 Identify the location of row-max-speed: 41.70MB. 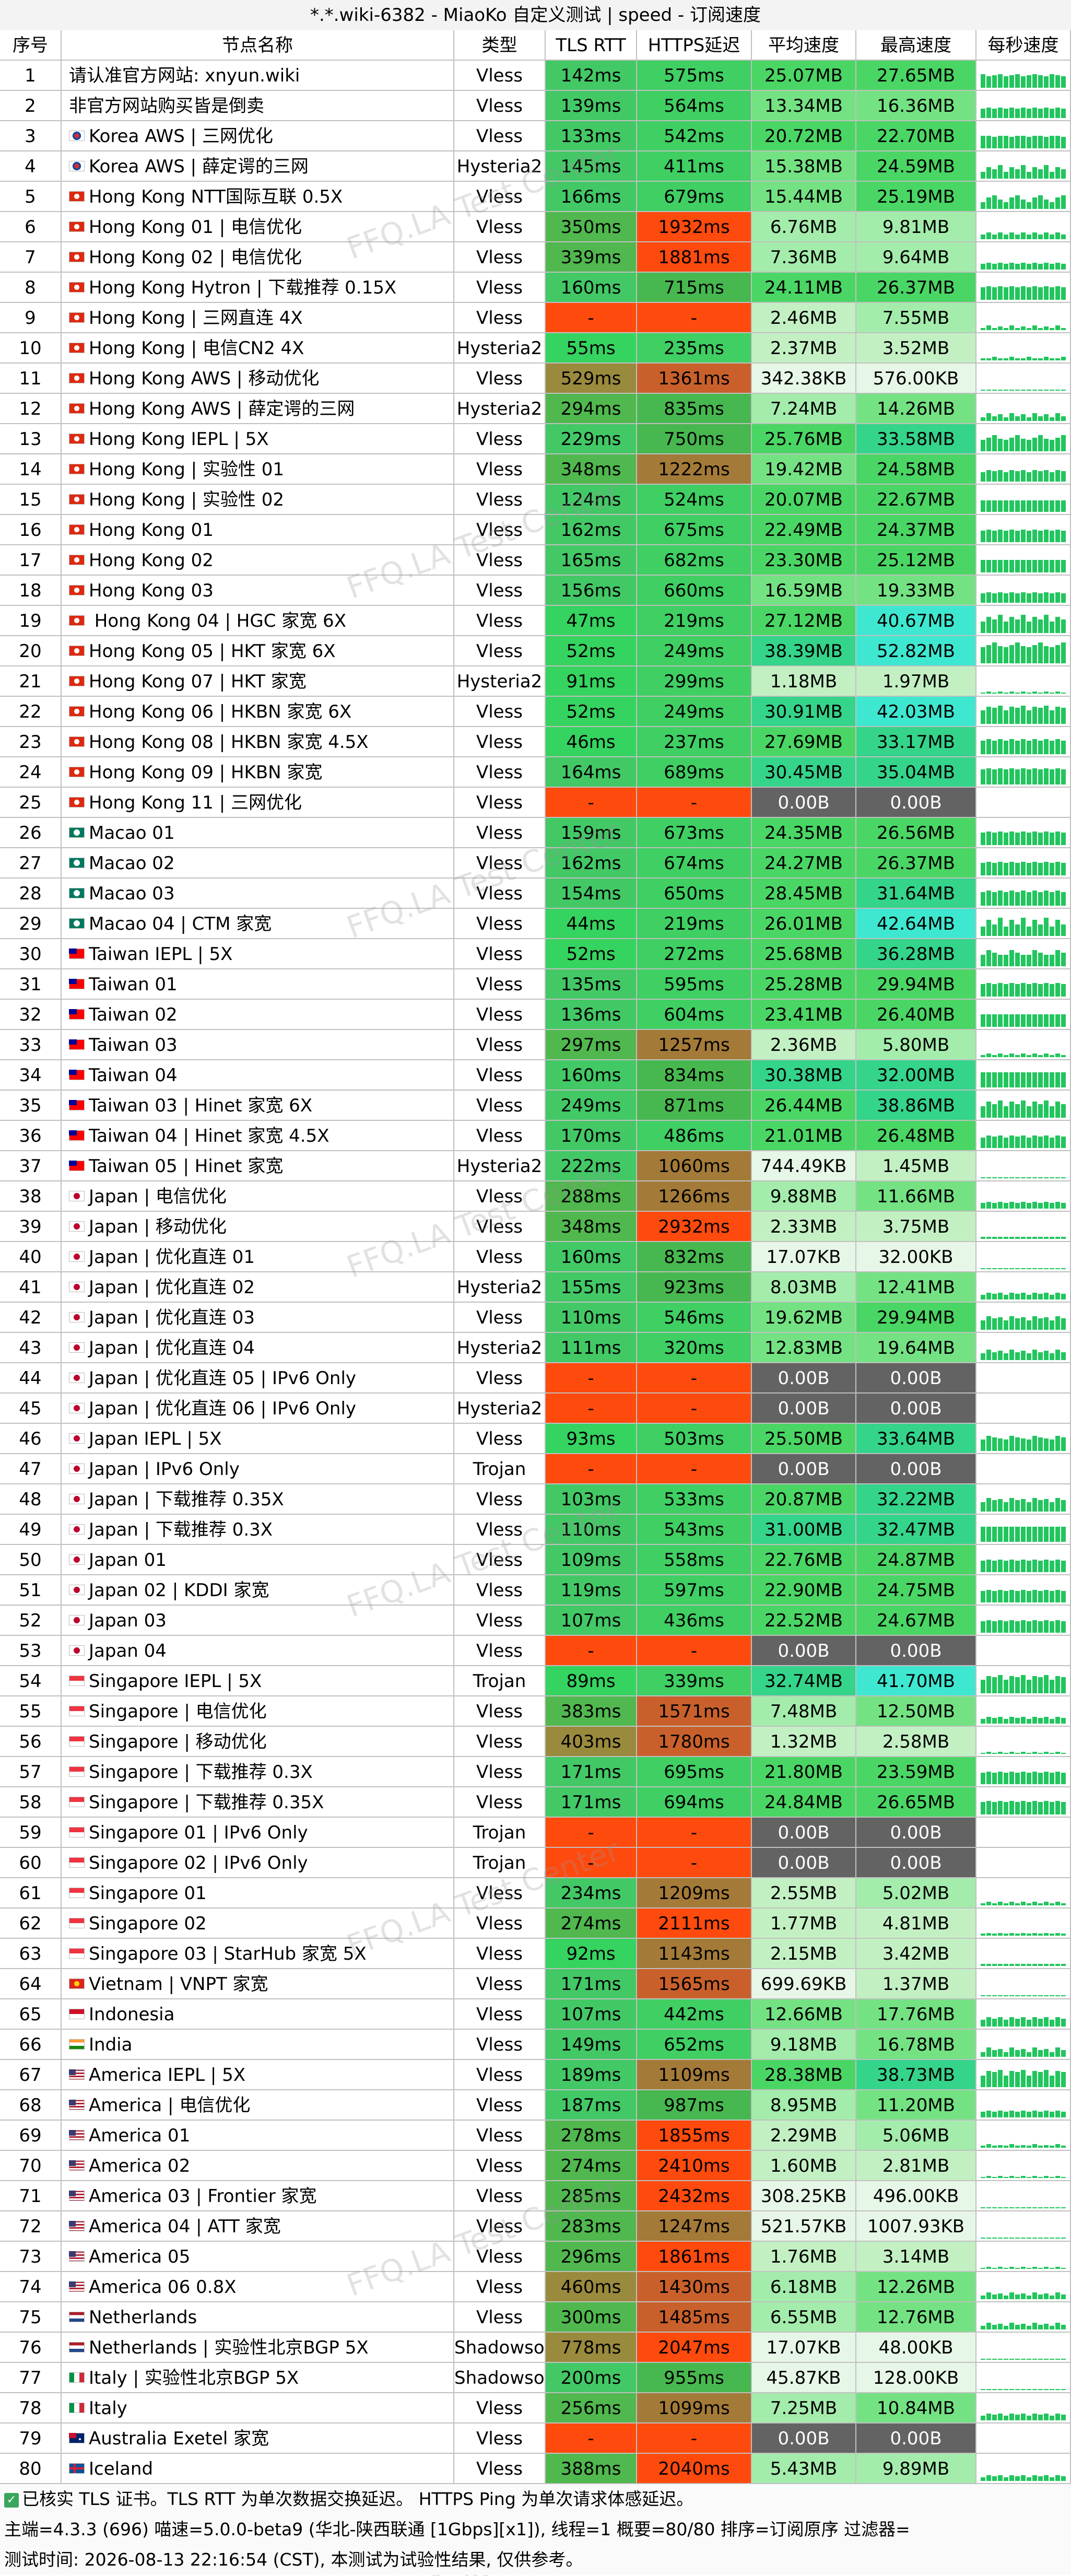
(916, 1681).